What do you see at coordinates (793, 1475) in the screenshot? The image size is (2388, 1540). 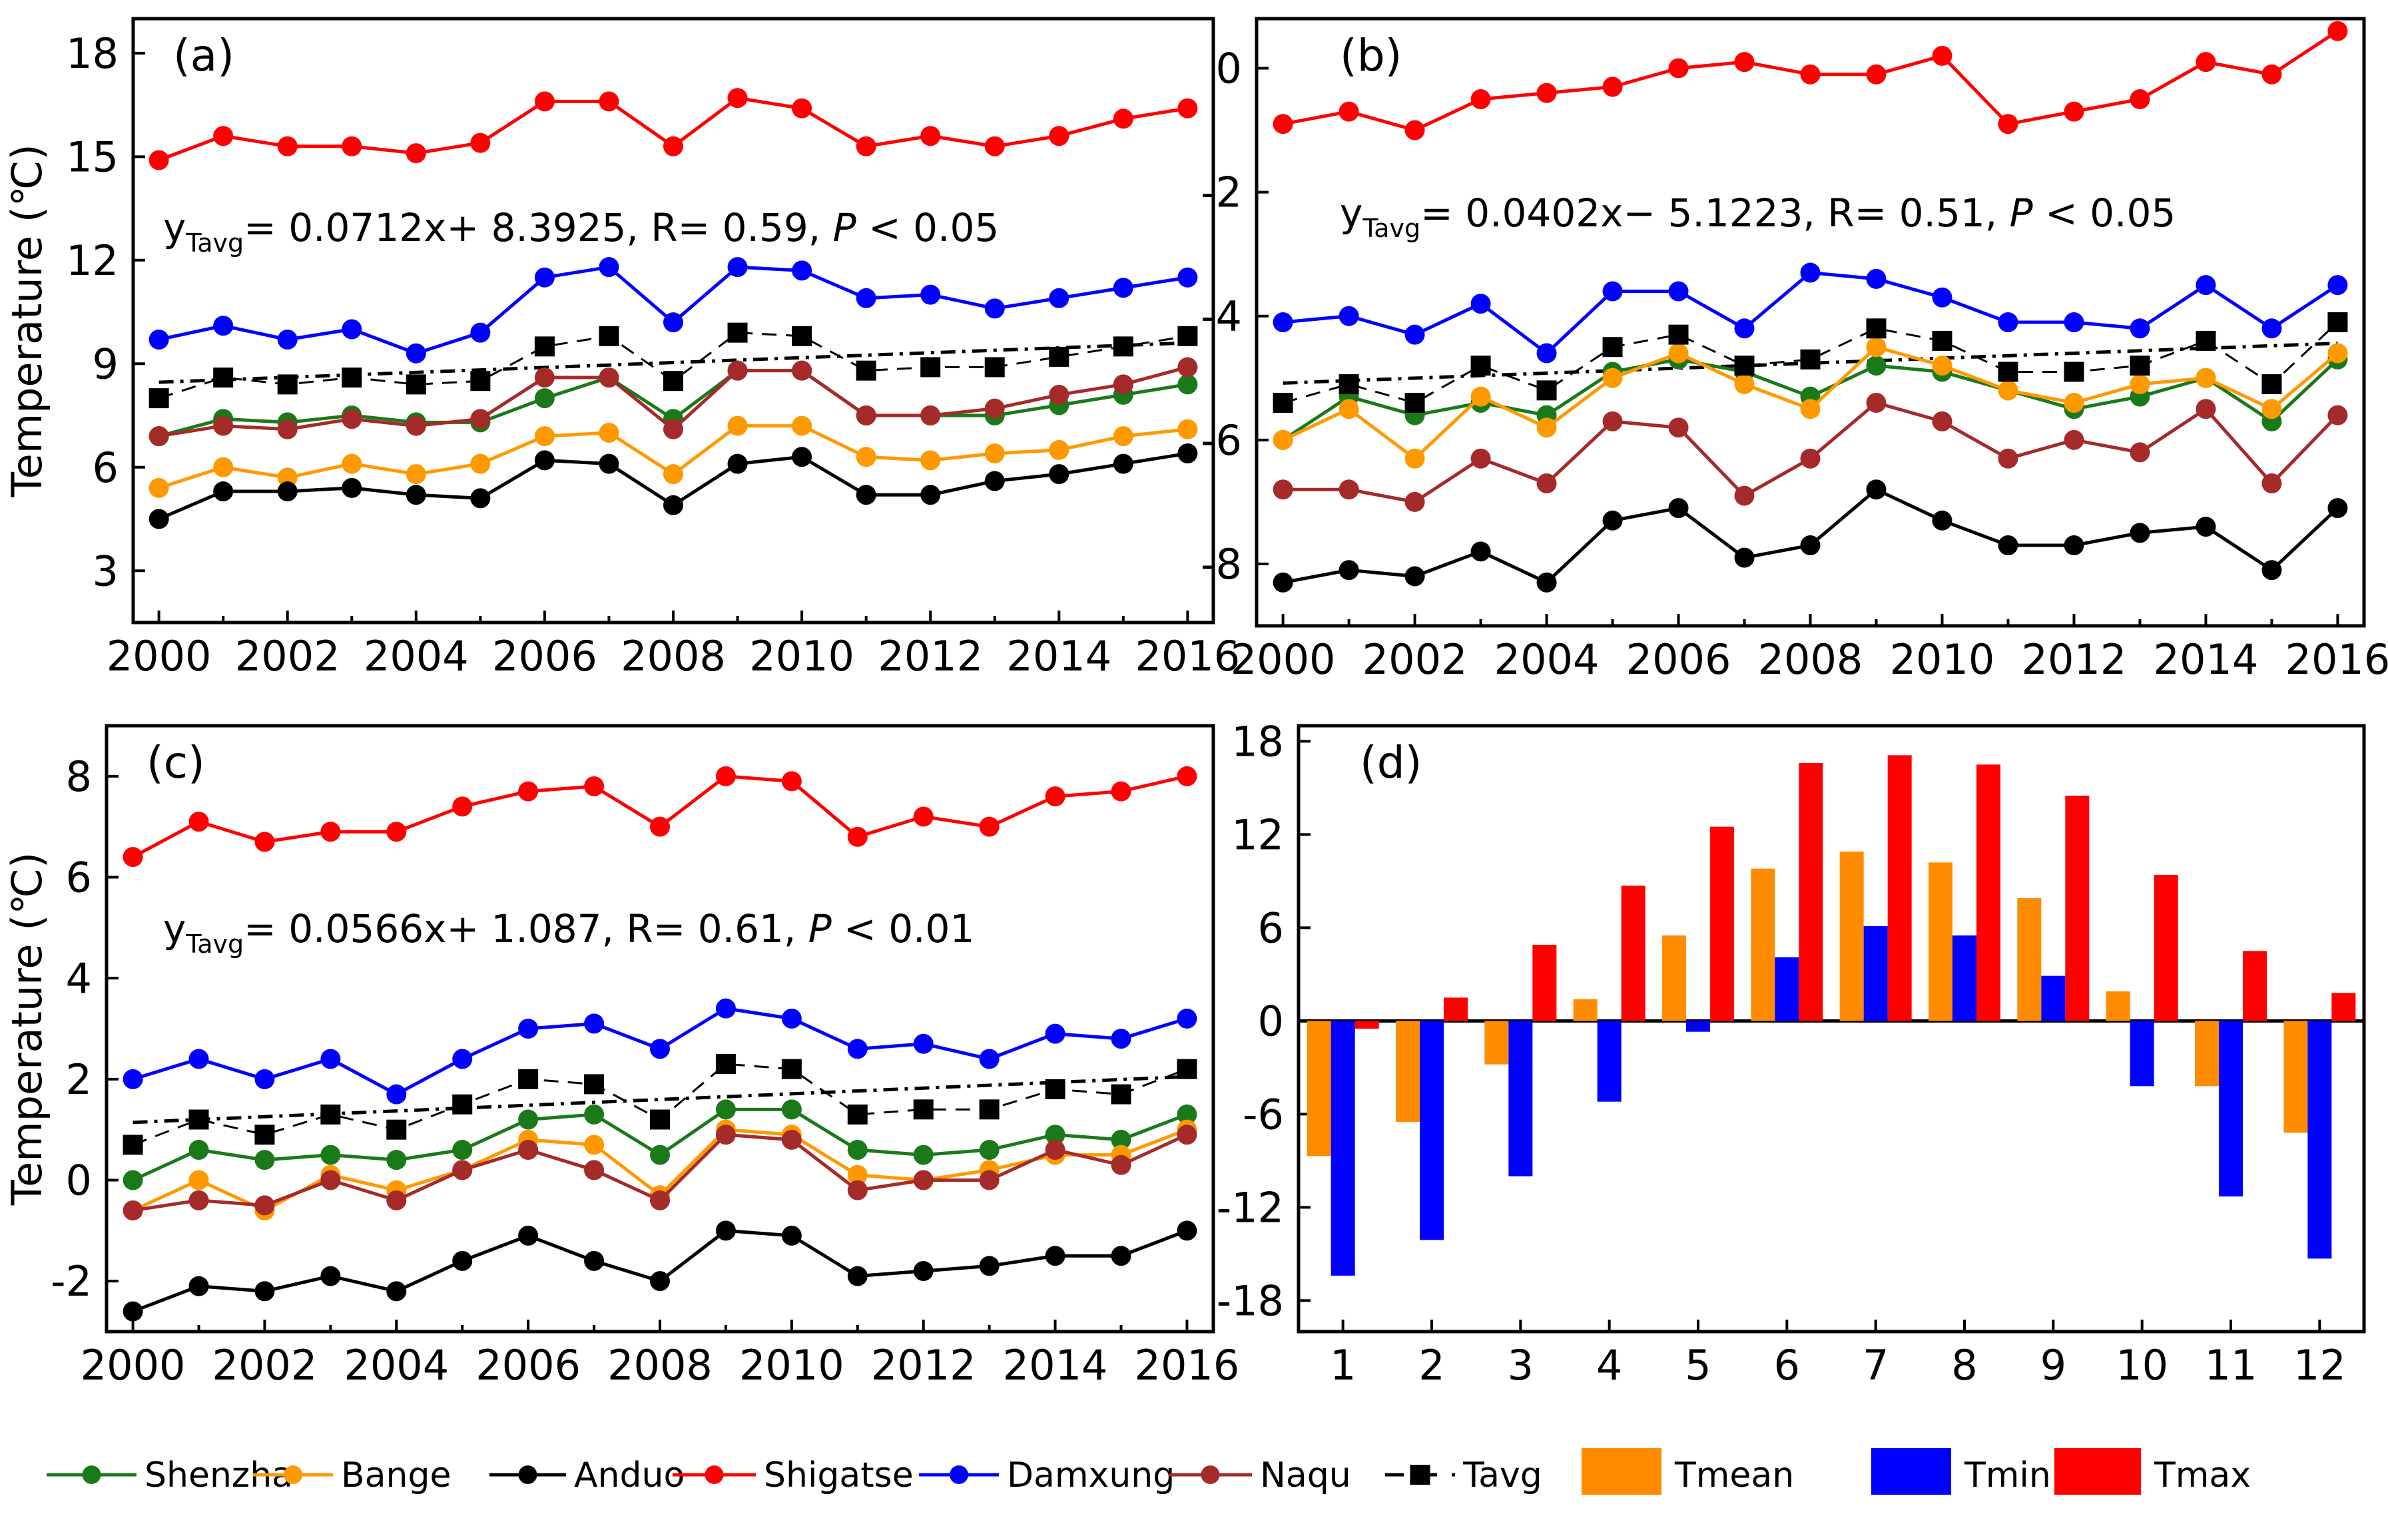 I see `legend-item-shigatse: Shigatse` at bounding box center [793, 1475].